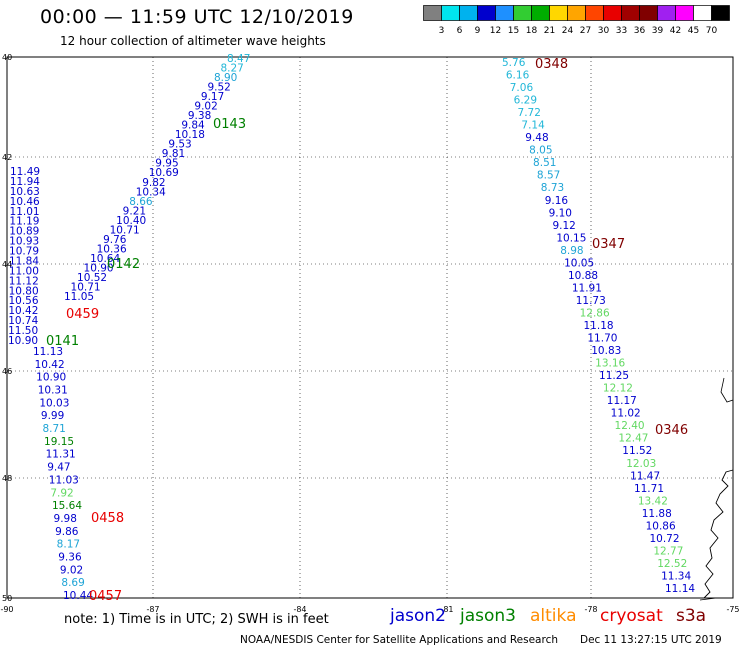 This screenshot has width=740, height=650. What do you see at coordinates (218, 88) in the screenshot?
I see `wave-height-value: 9.52` at bounding box center [218, 88].